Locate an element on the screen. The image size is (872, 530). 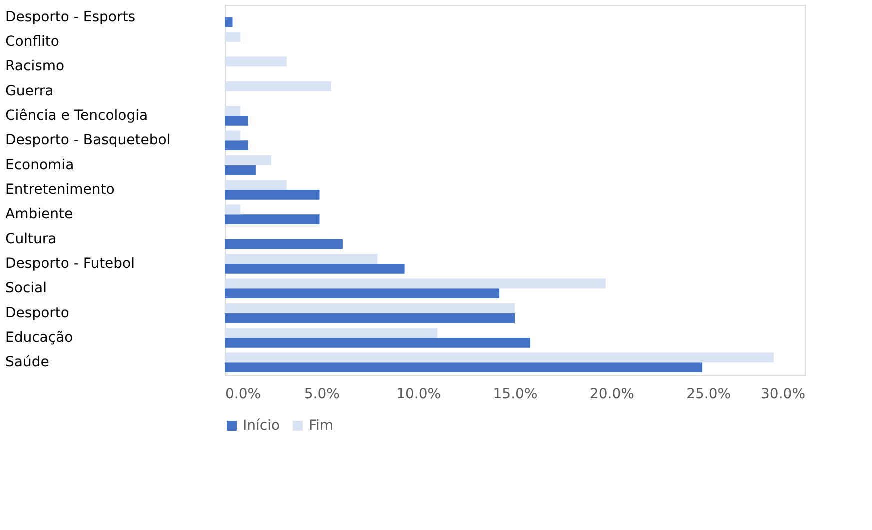
x-tick-label: 20.0% is located at coordinates (612, 394).